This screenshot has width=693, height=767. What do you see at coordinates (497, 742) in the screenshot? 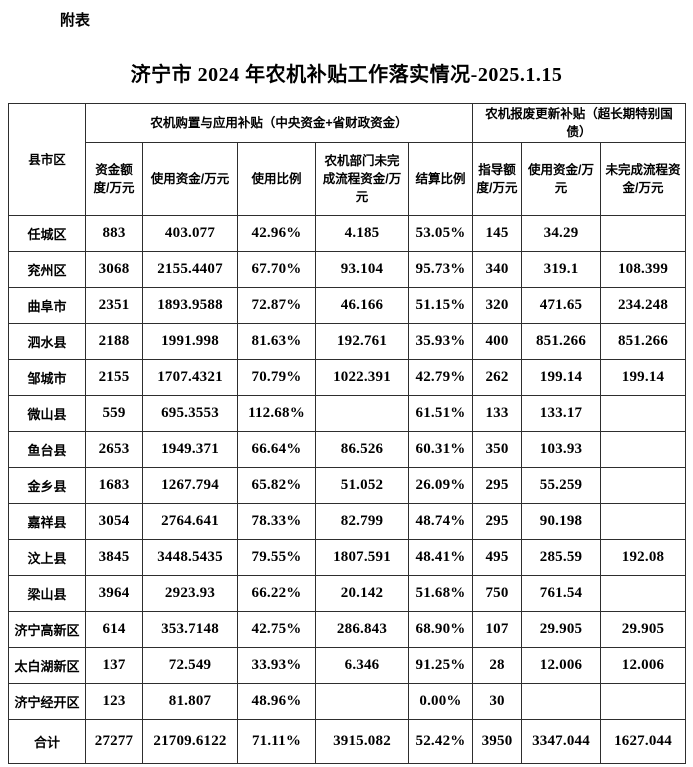
I see `data-cell-col-6: 3950` at bounding box center [497, 742].